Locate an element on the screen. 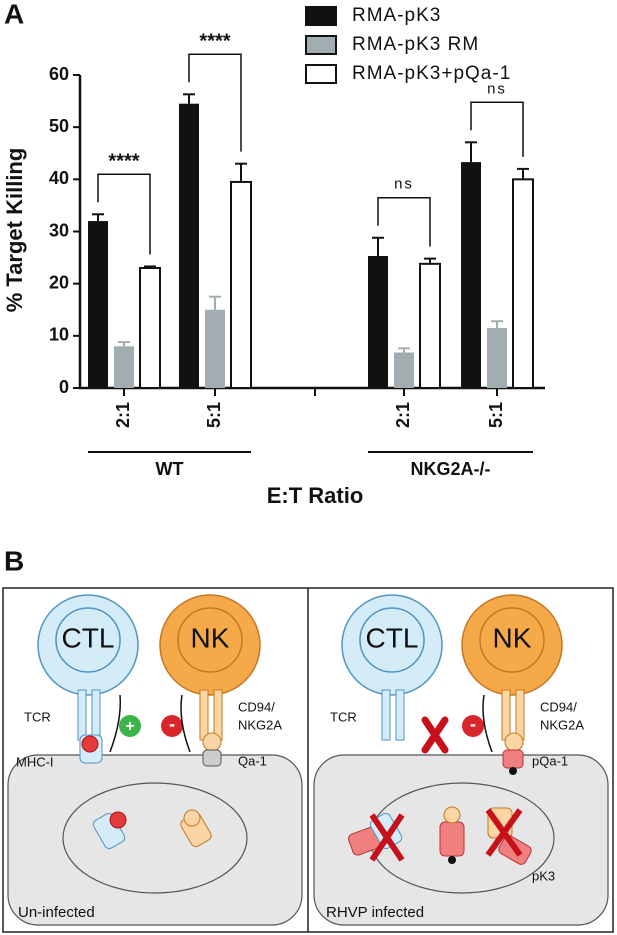 This screenshot has width=617, height=935. panel-label: B is located at coordinates (14, 560).